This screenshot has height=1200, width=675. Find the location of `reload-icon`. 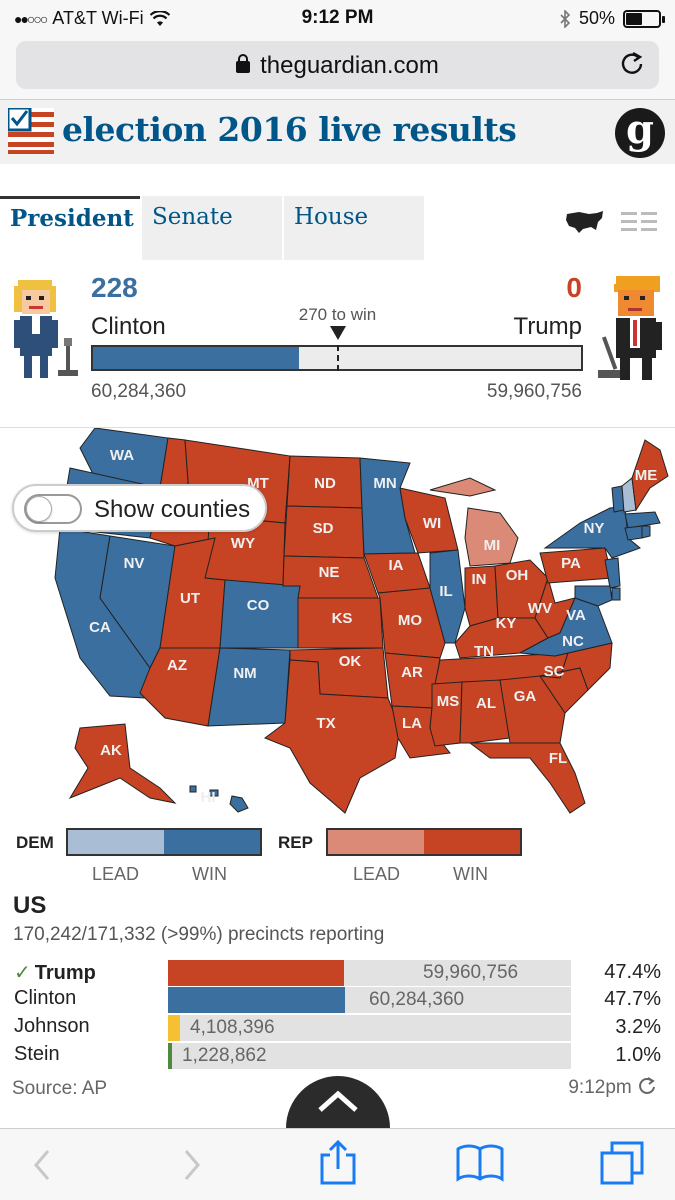

reload-icon is located at coordinates (632, 64).